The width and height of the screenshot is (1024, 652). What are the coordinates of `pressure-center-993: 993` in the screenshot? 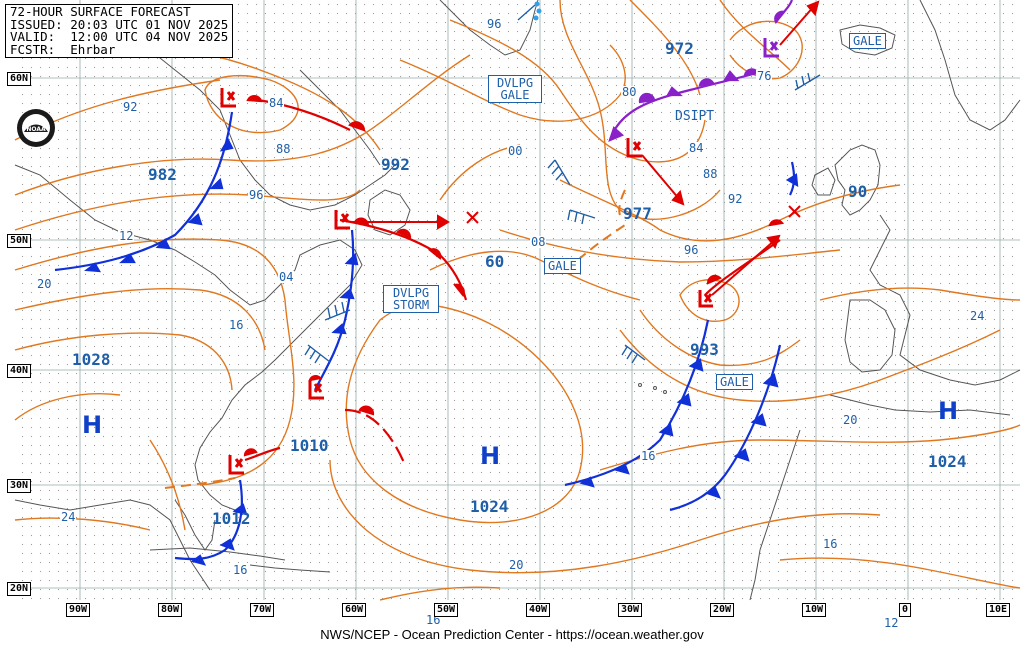 It's located at (704, 349).